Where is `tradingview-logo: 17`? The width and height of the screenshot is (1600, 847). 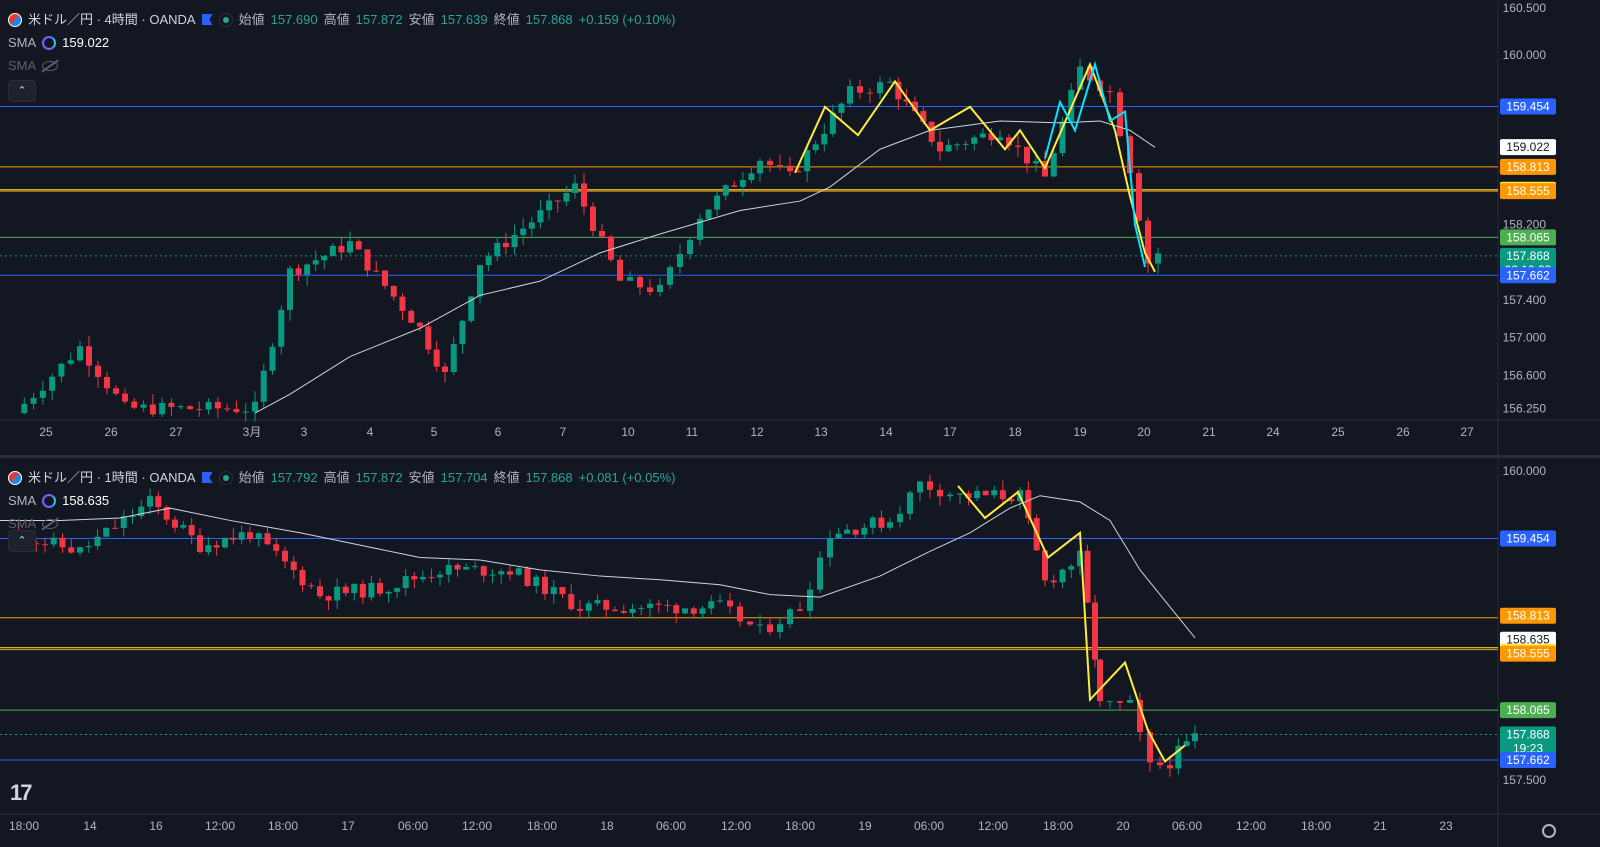 tradingview-logo: 17 is located at coordinates (21, 792).